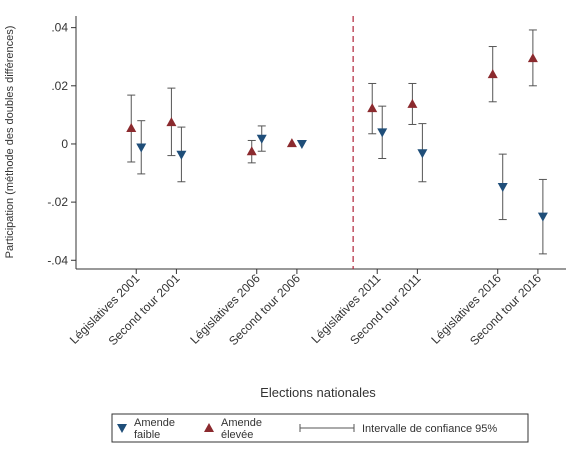 The image size is (582, 455). Describe the element at coordinates (429, 429) in the screenshot. I see `legend-label: Intervalle de confiance 95%` at that location.